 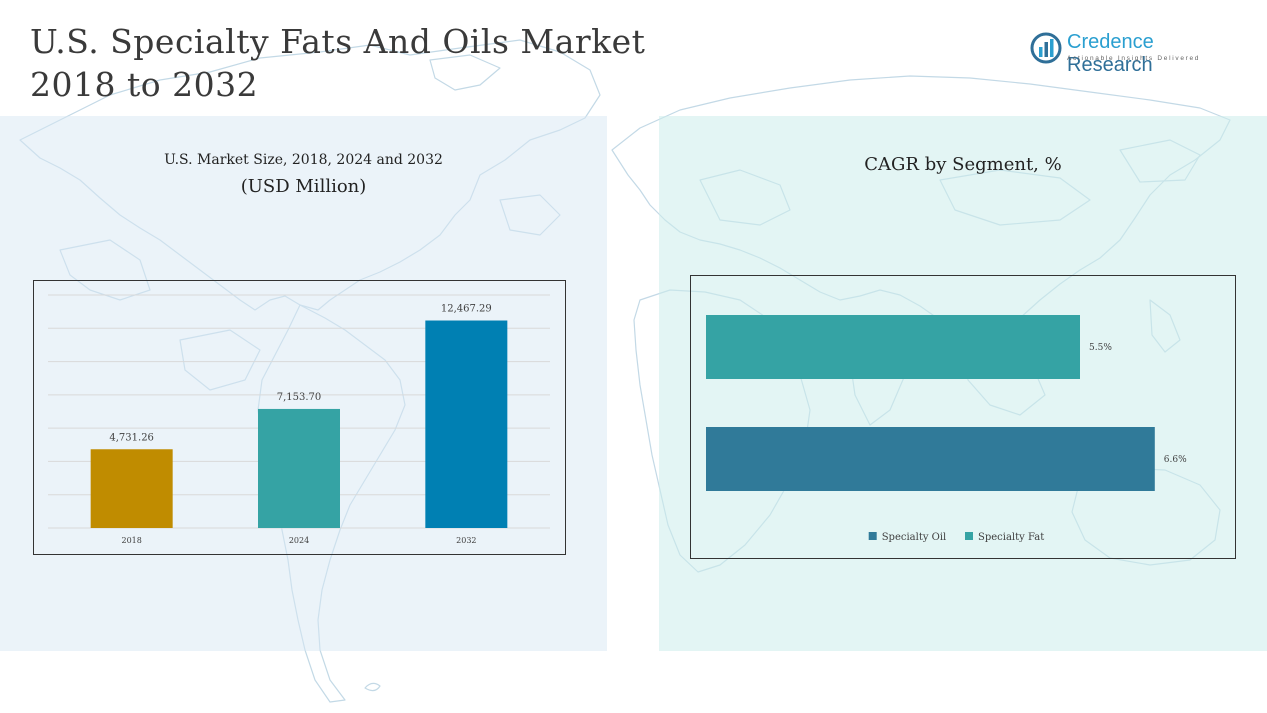 What do you see at coordinates (144, 84) in the screenshot?
I see `title-line-2: 2018 to 2032` at bounding box center [144, 84].